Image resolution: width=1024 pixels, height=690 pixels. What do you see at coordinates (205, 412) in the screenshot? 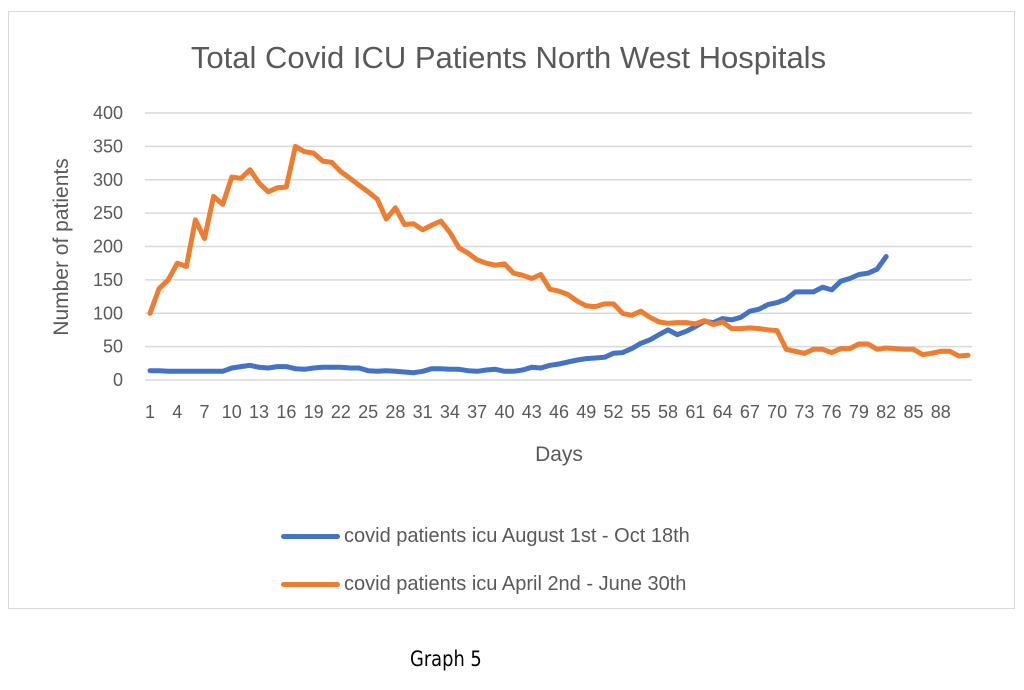
I see `x-tick-label: 7` at bounding box center [205, 412].